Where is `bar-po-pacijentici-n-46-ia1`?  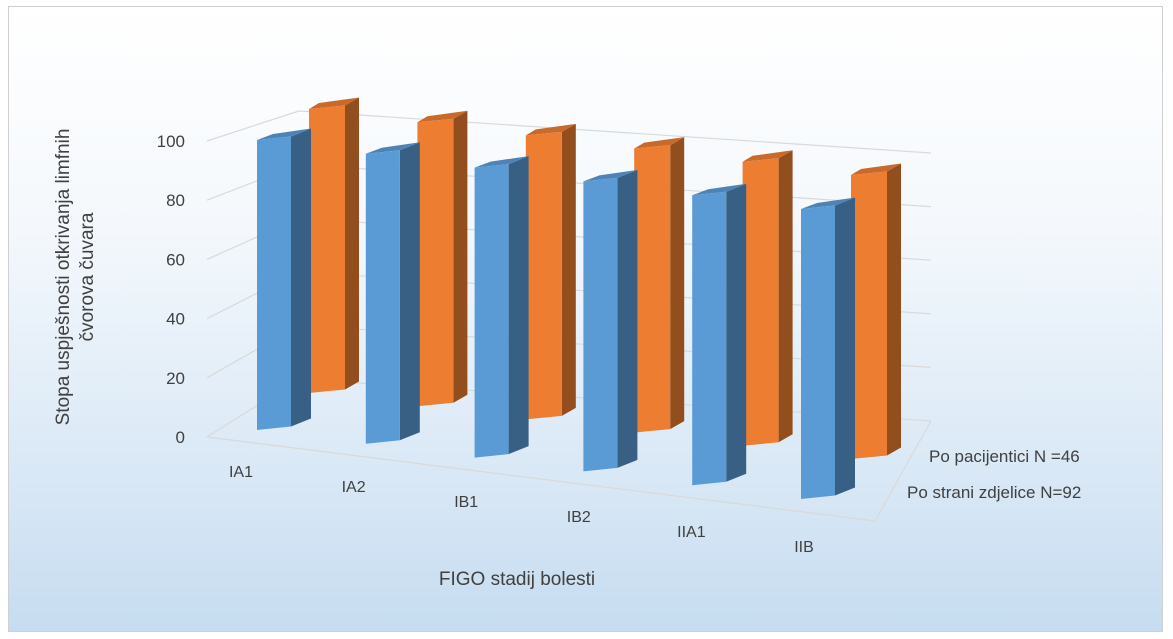
bar-po-pacijentici-n-46-ia1 is located at coordinates (284, 279).